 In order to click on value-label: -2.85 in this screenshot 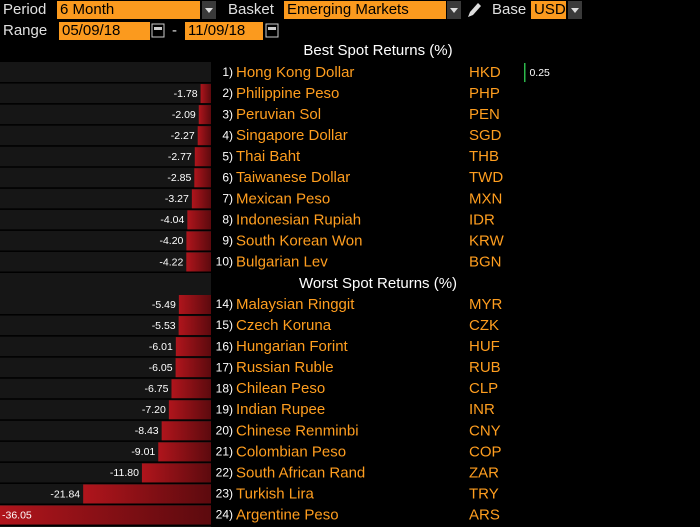, I will do `click(179, 178)`.